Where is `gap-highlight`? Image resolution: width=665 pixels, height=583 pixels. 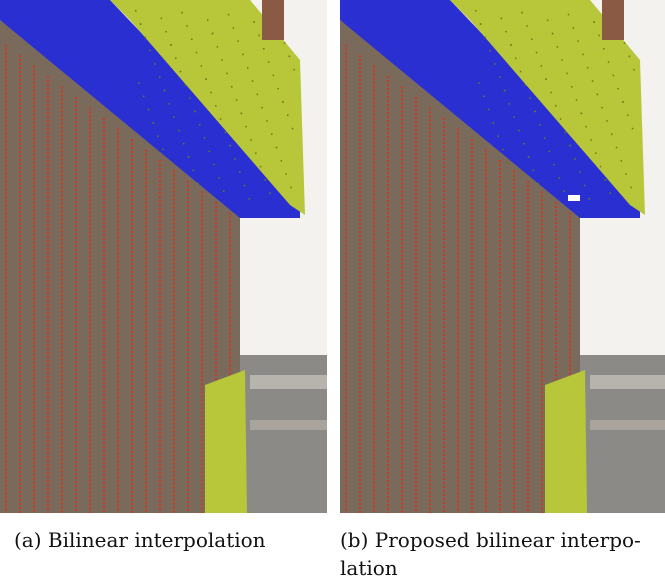
gap-highlight is located at coordinates (574, 198).